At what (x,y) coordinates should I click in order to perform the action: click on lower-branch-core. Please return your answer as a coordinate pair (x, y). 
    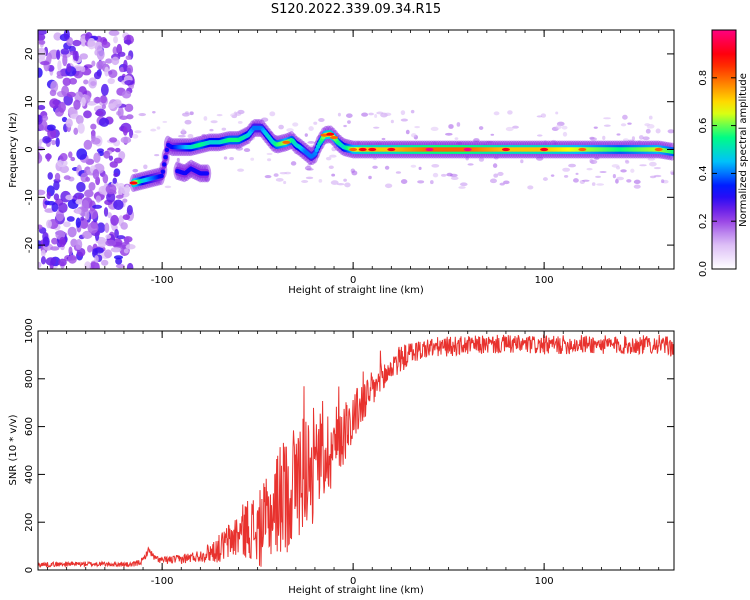
    Looking at the image, I should click on (207, 173).